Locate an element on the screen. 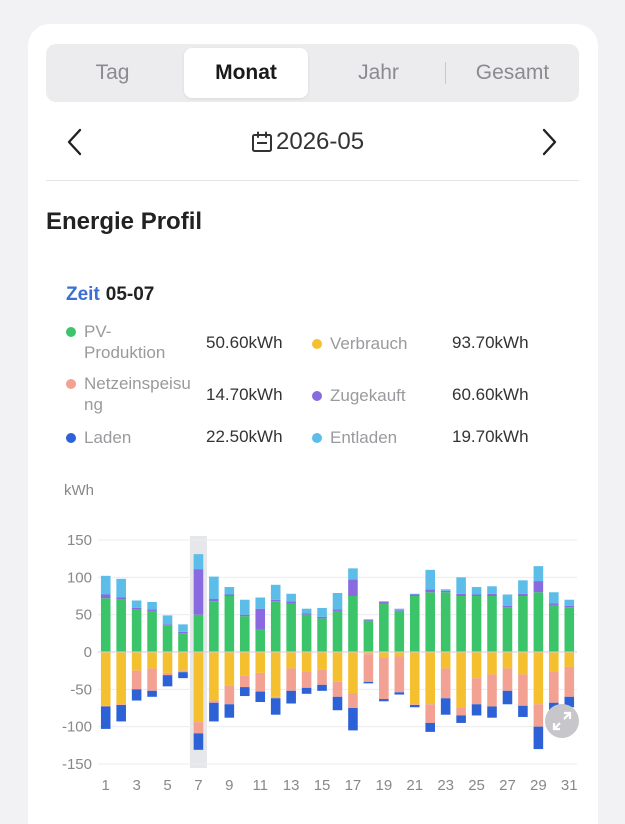 The height and width of the screenshot is (824, 625). prev-month-button is located at coordinates (75, 142).